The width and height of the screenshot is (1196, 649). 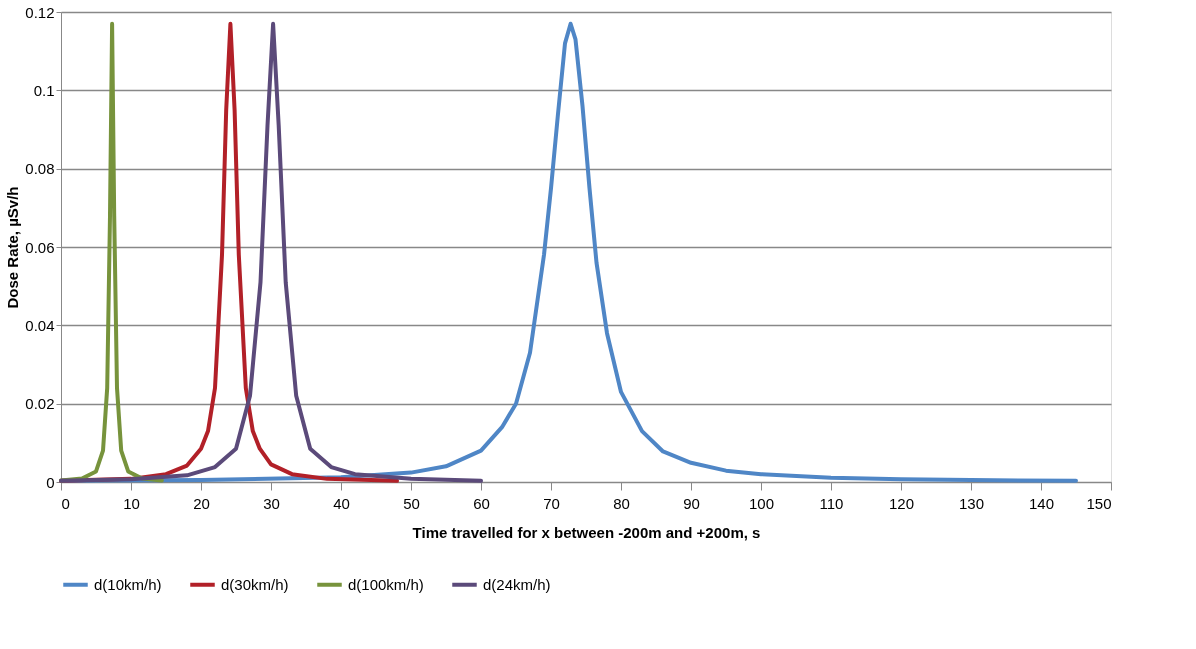 I want to click on x-tick-label: 40, so click(x=341, y=503).